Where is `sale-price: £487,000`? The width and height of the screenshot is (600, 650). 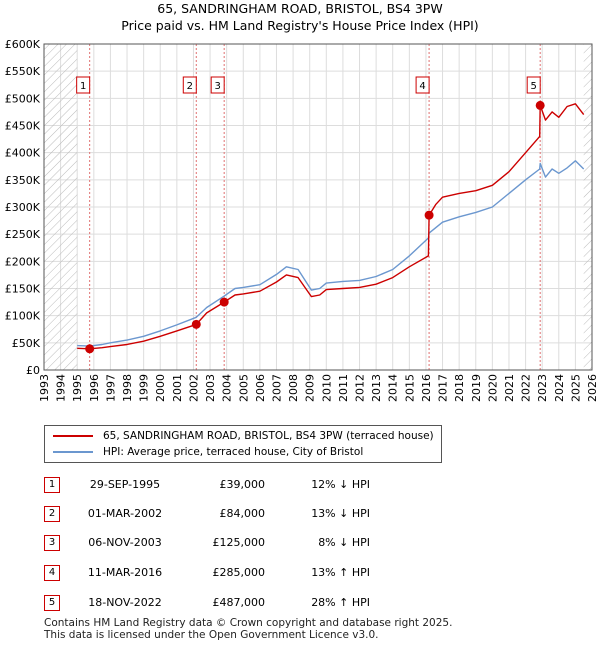 sale-price: £487,000 is located at coordinates (239, 602).